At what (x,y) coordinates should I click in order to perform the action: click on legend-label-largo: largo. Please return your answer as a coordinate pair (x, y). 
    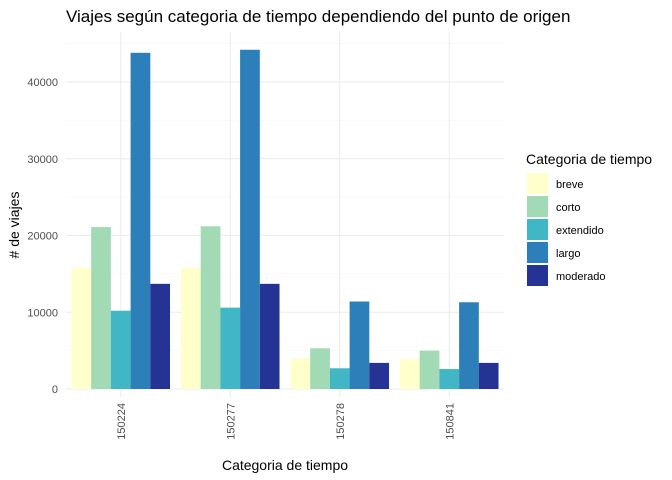
    Looking at the image, I should click on (568, 254).